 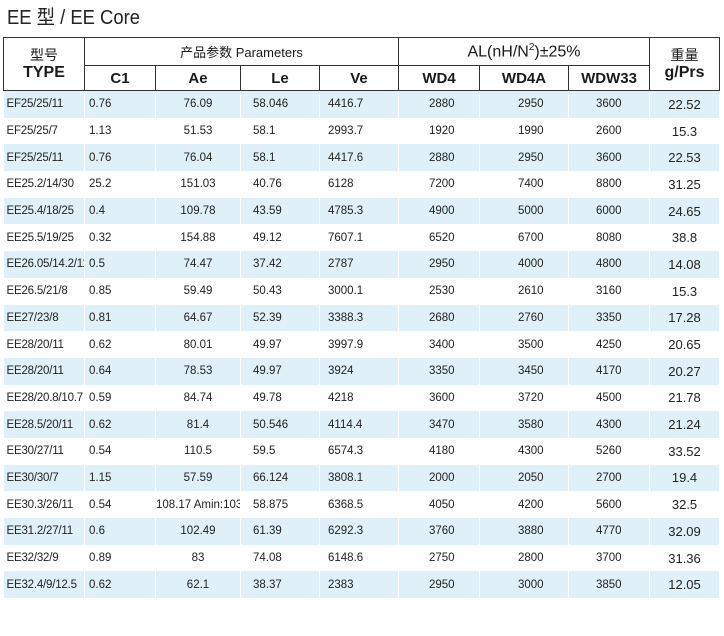 I want to click on al-superscript: 2, so click(x=531, y=47).